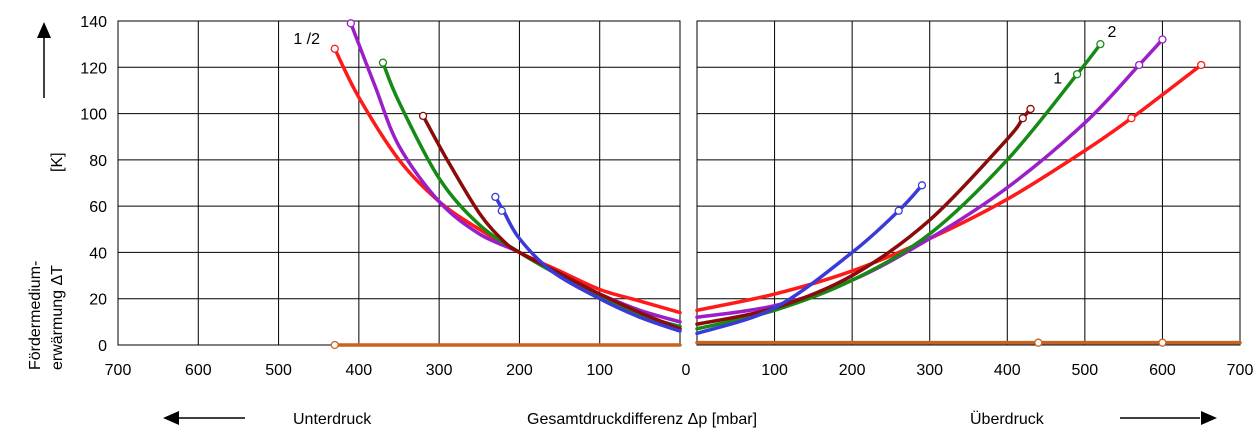  What do you see at coordinates (98, 253) in the screenshot?
I see `y-tick-label: 40` at bounding box center [98, 253].